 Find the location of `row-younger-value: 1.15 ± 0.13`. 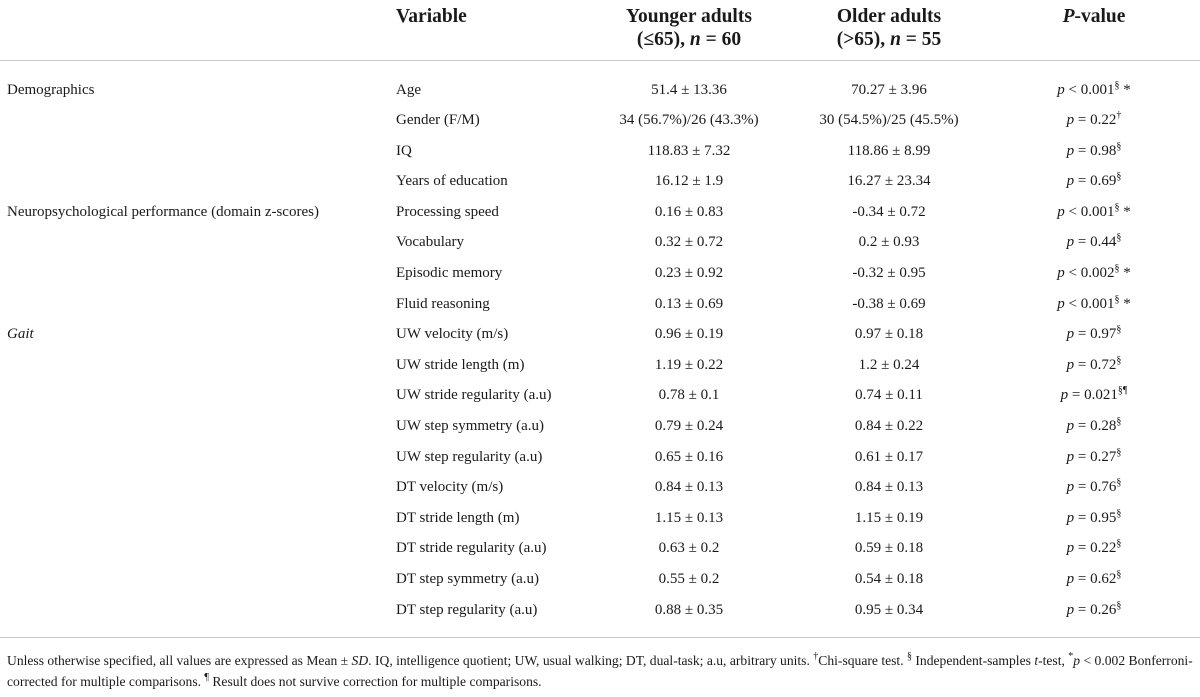

row-younger-value: 1.15 ± 0.13 is located at coordinates (689, 517).